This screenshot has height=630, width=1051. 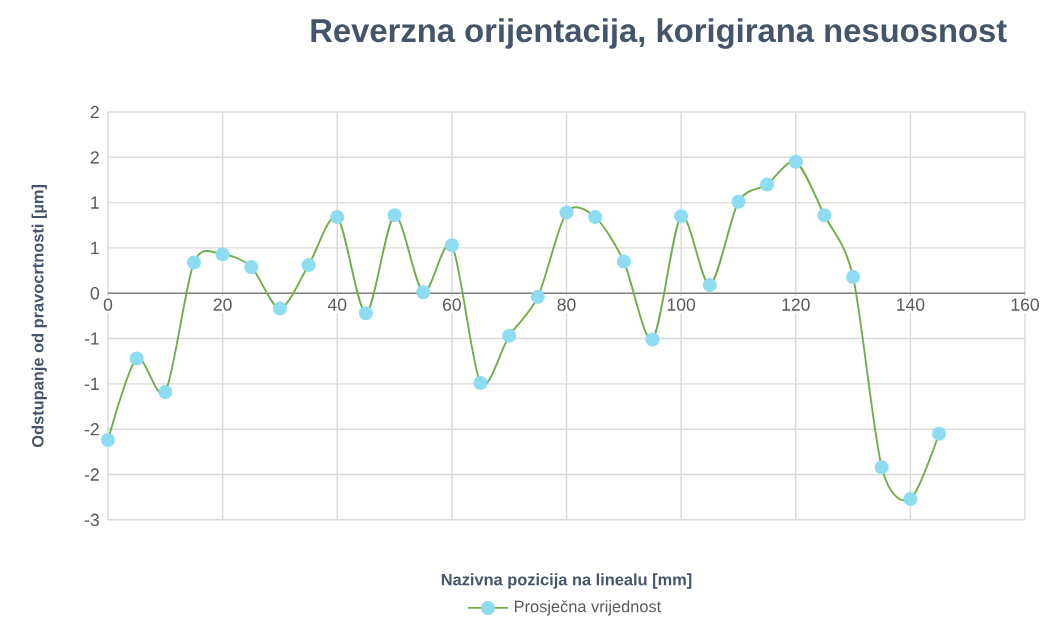 What do you see at coordinates (108, 304) in the screenshot?
I see `x-tick-label: 0` at bounding box center [108, 304].